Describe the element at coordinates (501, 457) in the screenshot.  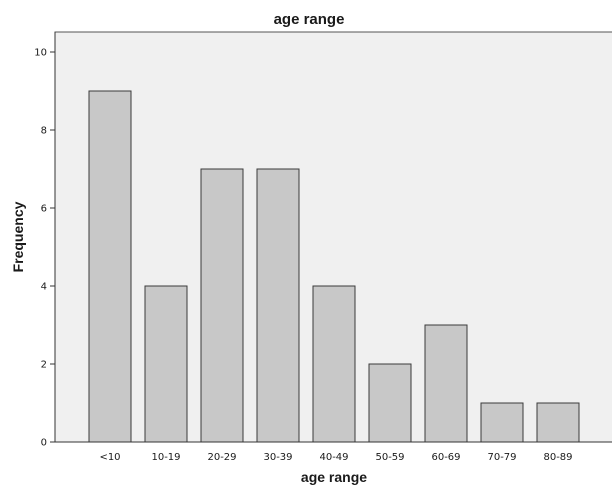
I see `x-tick-label: 70-79` at that location.